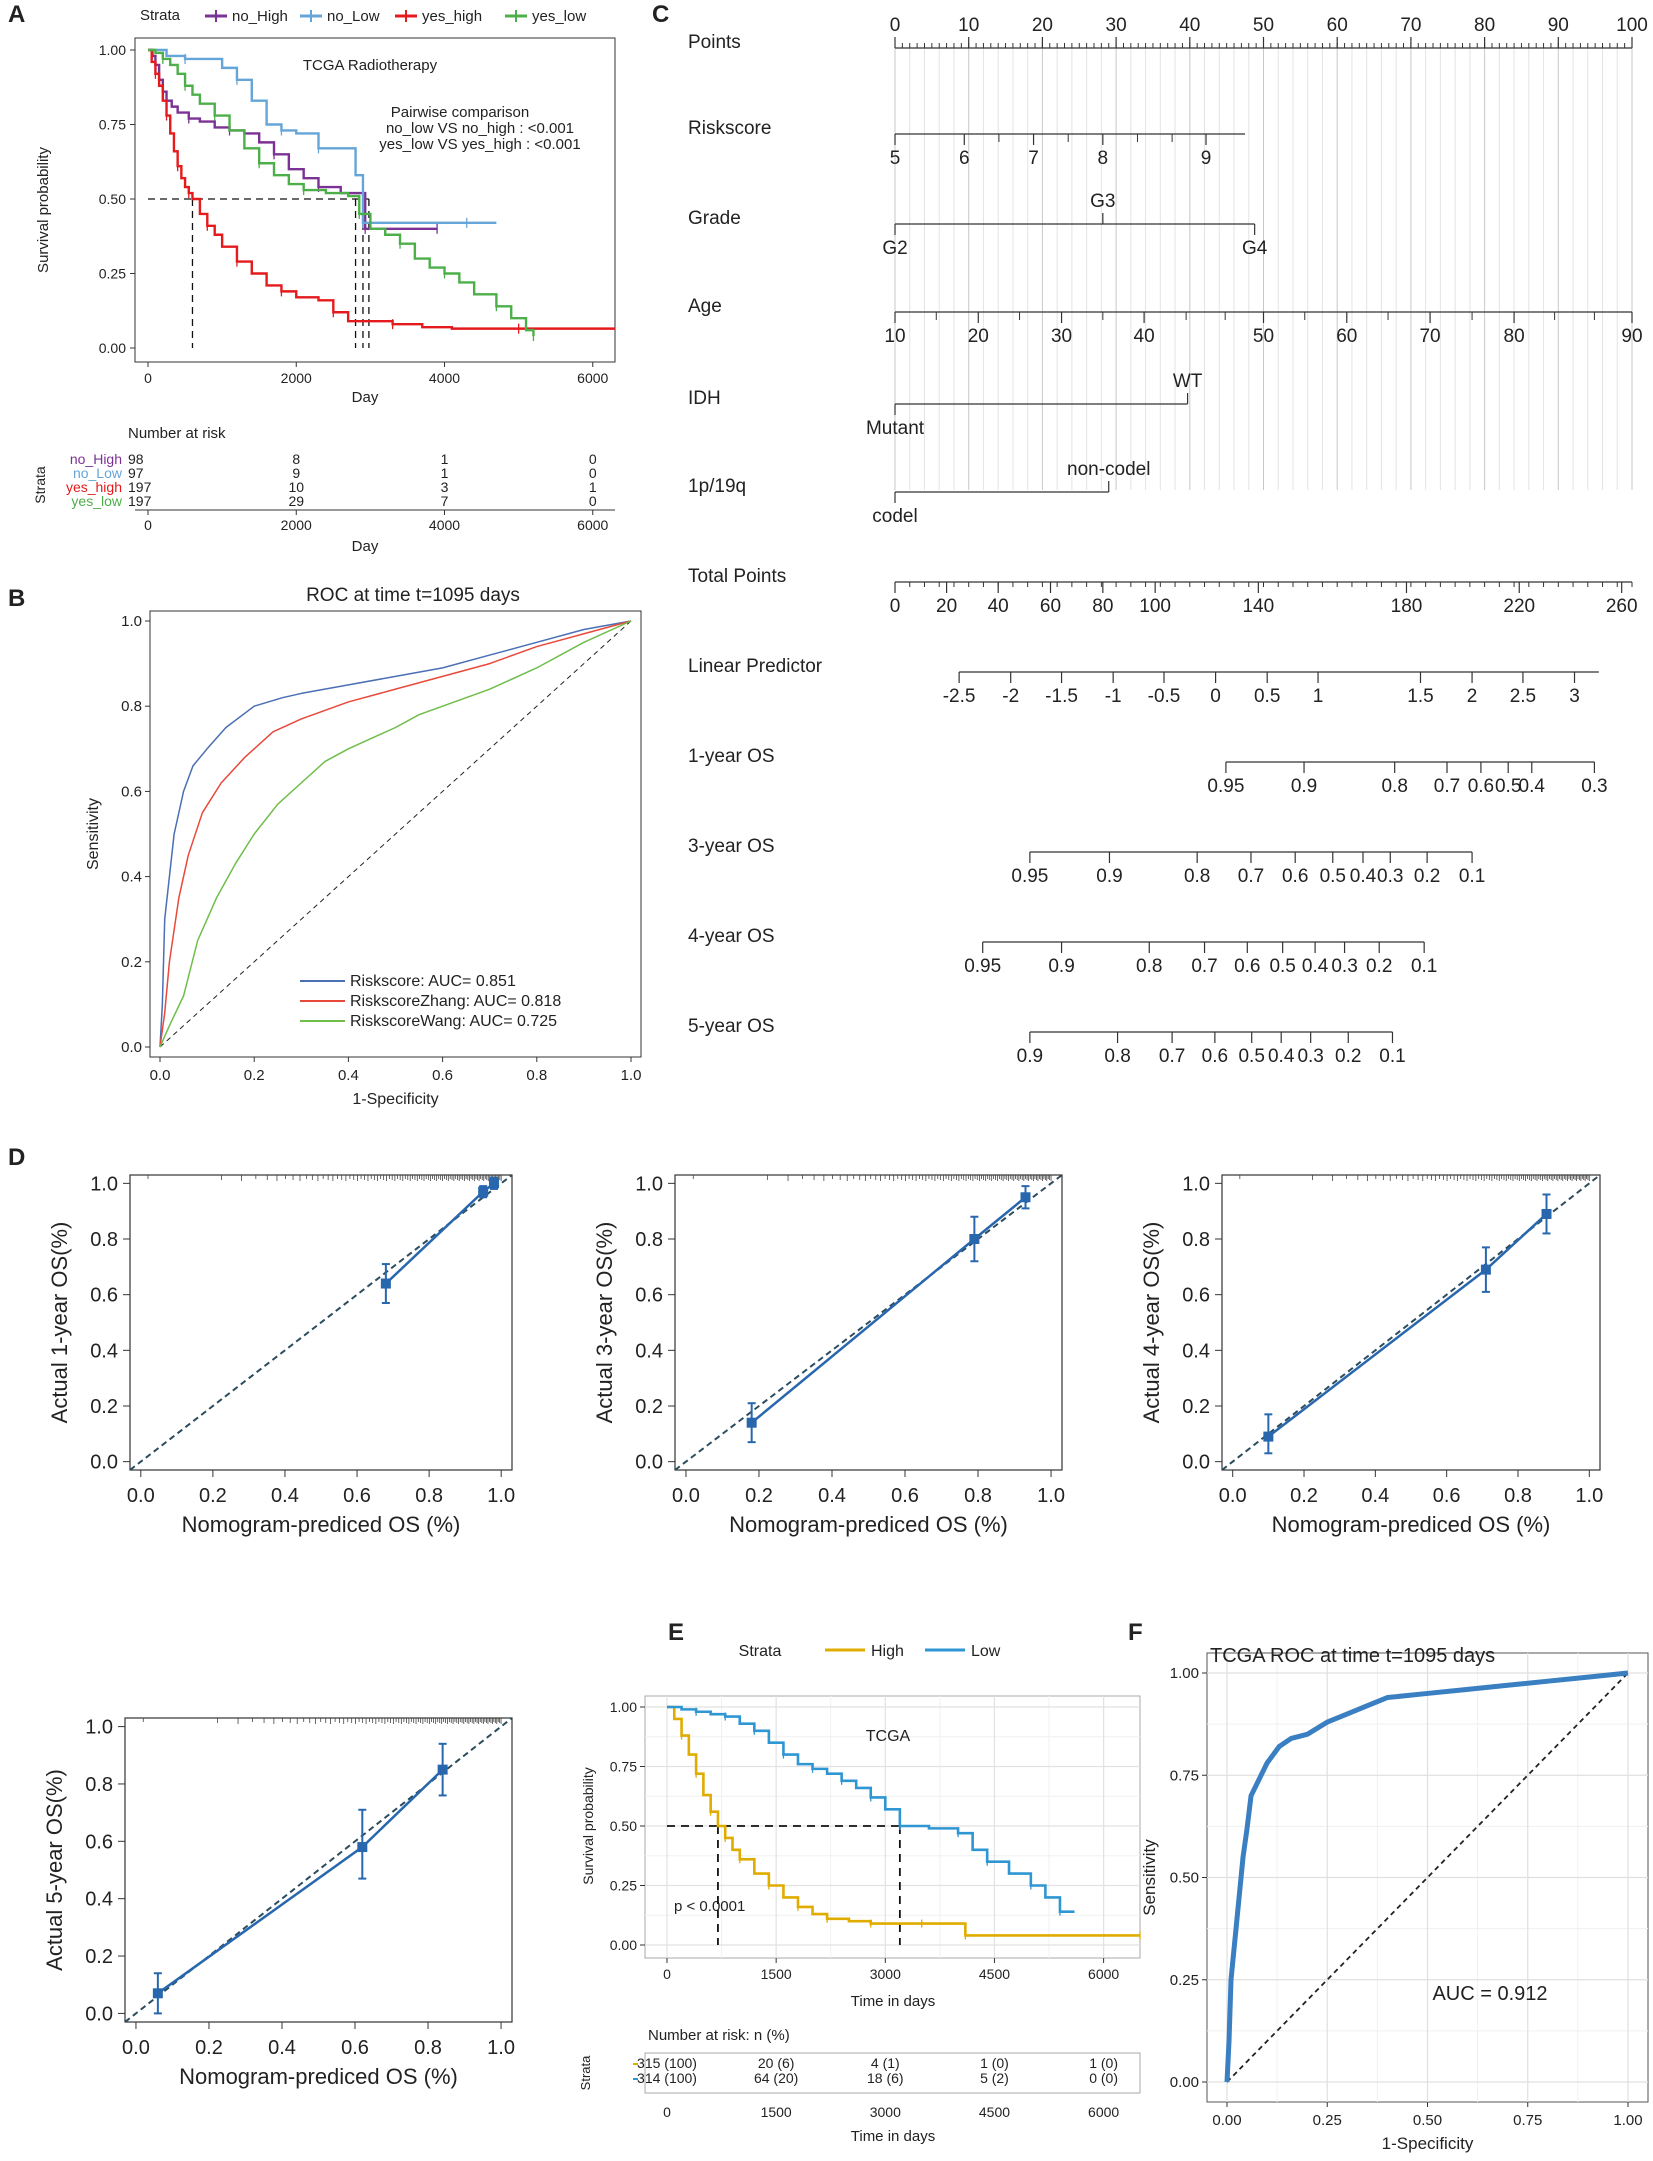 This screenshot has width=1653, height=2161. Describe the element at coordinates (1428, 2143) in the screenshot. I see `roc-xlabel: 1-Specificity` at that location.